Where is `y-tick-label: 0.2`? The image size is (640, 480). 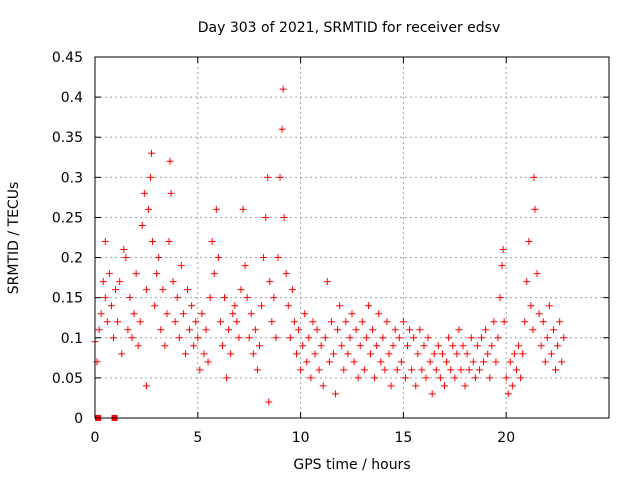 y-tick-label: 0.2 is located at coordinates (72, 259).